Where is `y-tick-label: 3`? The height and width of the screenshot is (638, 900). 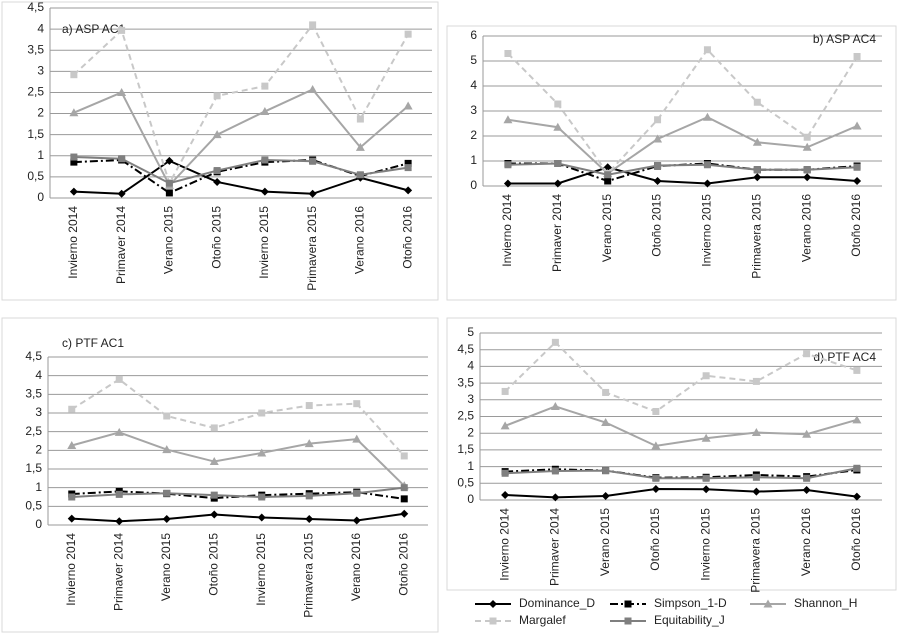
y-tick-label: 3 is located at coordinates (38, 412).